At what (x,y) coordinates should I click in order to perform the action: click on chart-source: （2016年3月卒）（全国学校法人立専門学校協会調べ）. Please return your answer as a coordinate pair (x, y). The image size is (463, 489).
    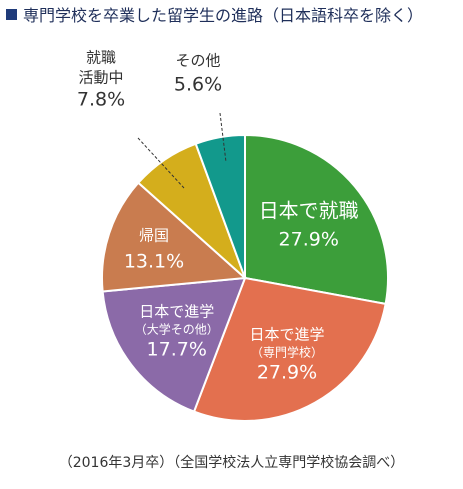
    Looking at the image, I should click on (231, 463).